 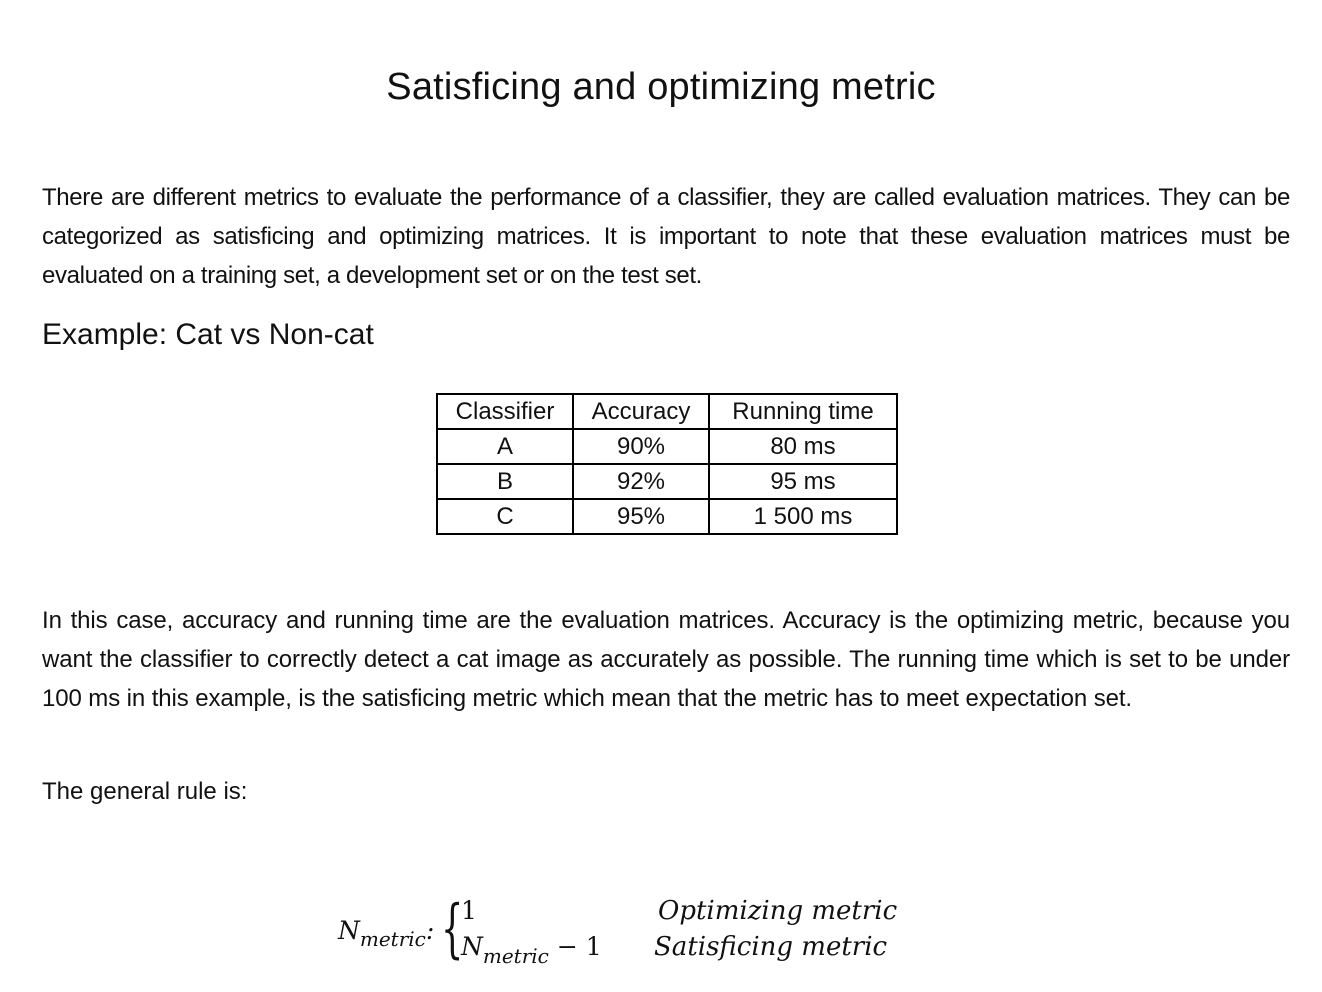 I want to click on example-heading: Example: Cat vs Non-cat, so click(x=208, y=334).